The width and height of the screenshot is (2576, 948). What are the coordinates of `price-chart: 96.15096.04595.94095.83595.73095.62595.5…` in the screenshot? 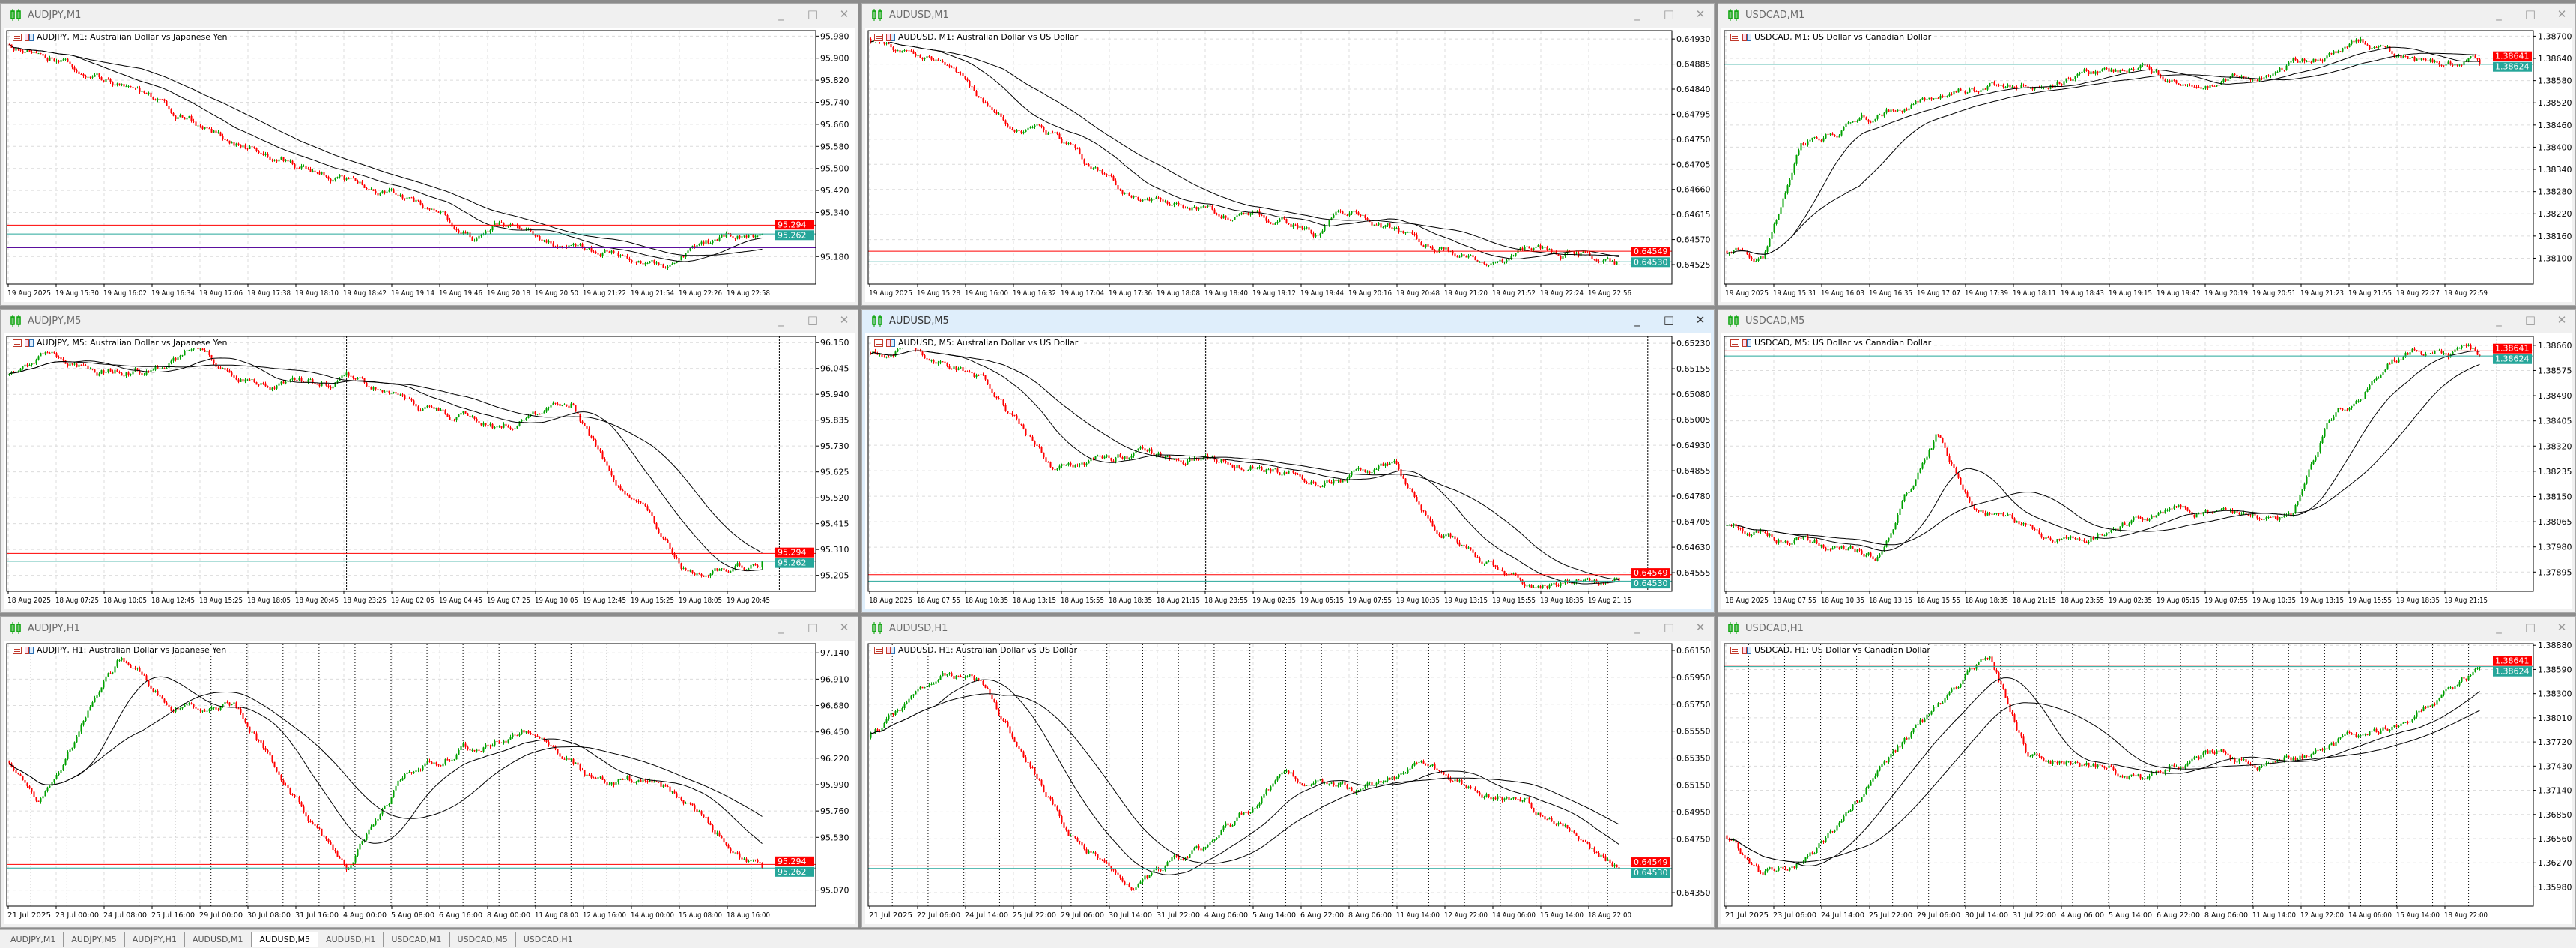 It's located at (430, 471).